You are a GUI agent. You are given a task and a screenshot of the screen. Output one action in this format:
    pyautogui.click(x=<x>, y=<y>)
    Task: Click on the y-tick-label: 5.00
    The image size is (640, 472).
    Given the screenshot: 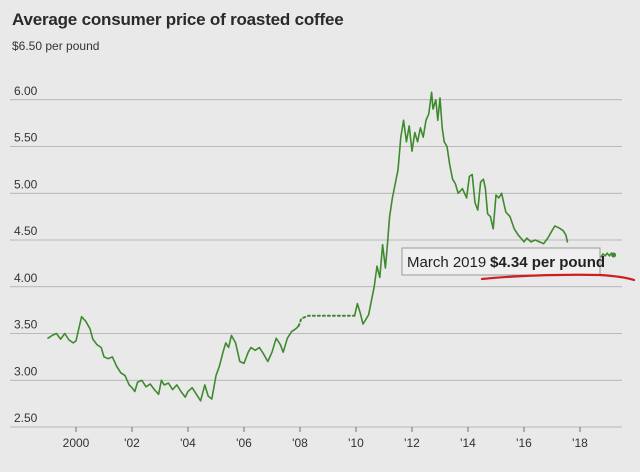 What is the action you would take?
    pyautogui.click(x=26, y=184)
    